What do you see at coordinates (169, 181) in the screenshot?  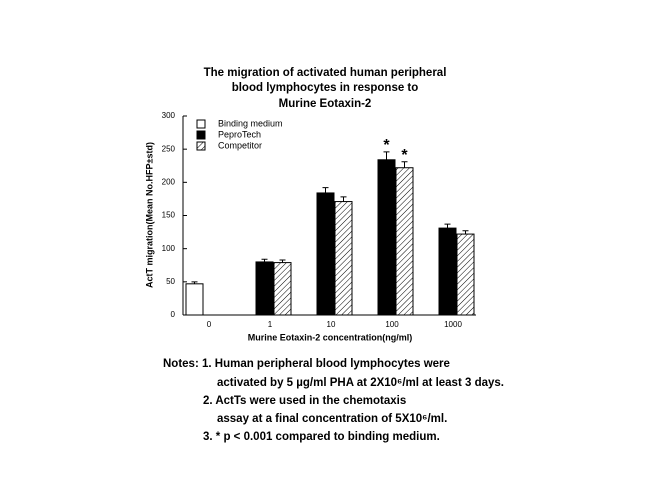 I see `y-tick-label: 200` at bounding box center [169, 181].